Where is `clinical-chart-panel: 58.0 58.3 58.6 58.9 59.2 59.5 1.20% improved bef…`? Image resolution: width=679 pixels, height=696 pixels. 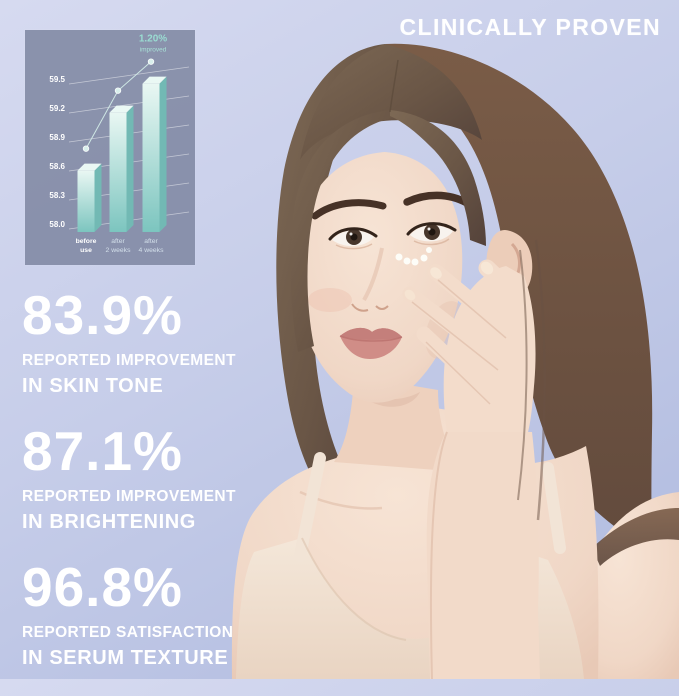
clinical-chart-panel: 58.0 58.3 58.6 58.9 59.2 59.5 1.20% improved bef… is located at coordinates (110, 147).